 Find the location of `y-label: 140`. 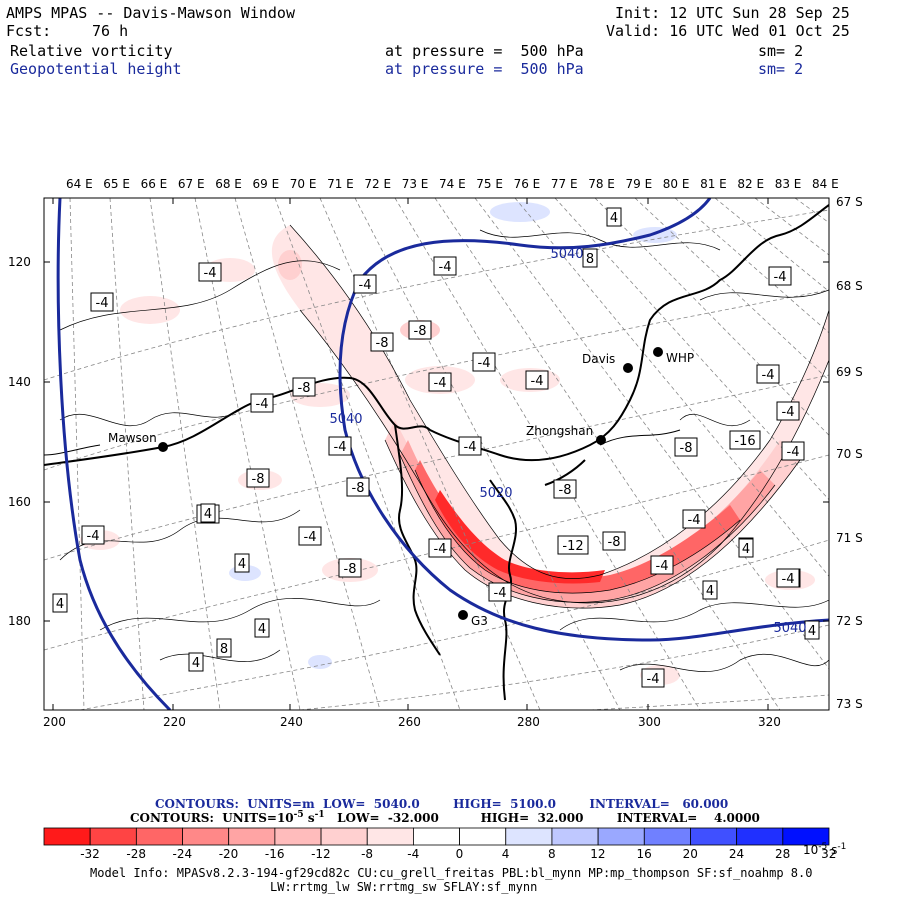

y-label: 140 is located at coordinates (19, 382).